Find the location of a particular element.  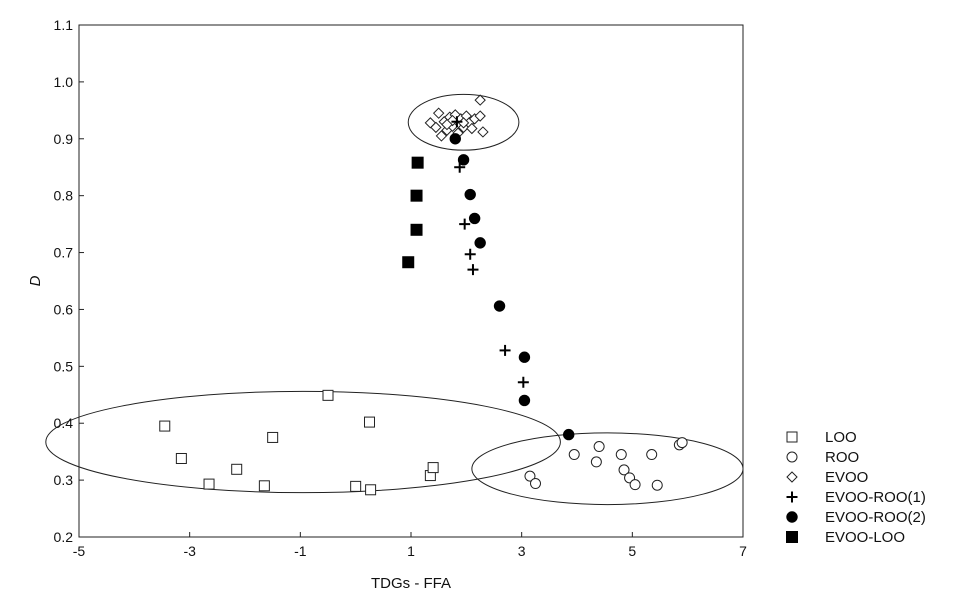

y-tick-label: 0.3 is located at coordinates (64, 480).